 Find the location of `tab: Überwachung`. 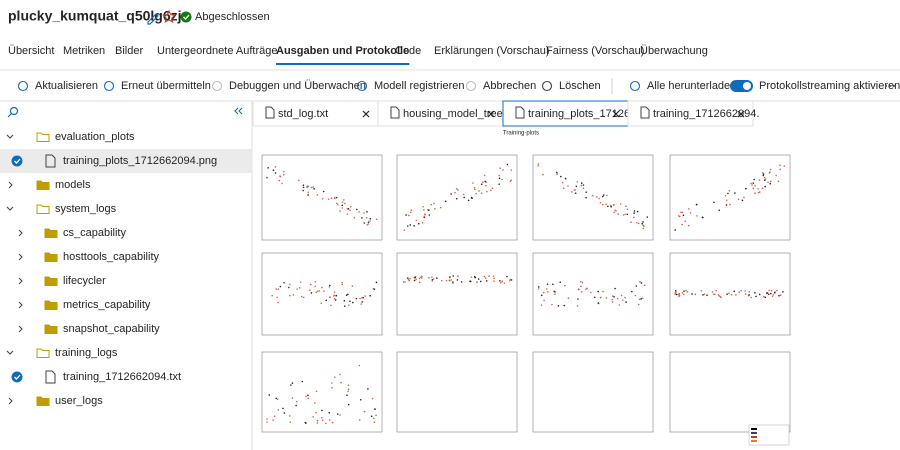

tab: Überwachung is located at coordinates (674, 51).